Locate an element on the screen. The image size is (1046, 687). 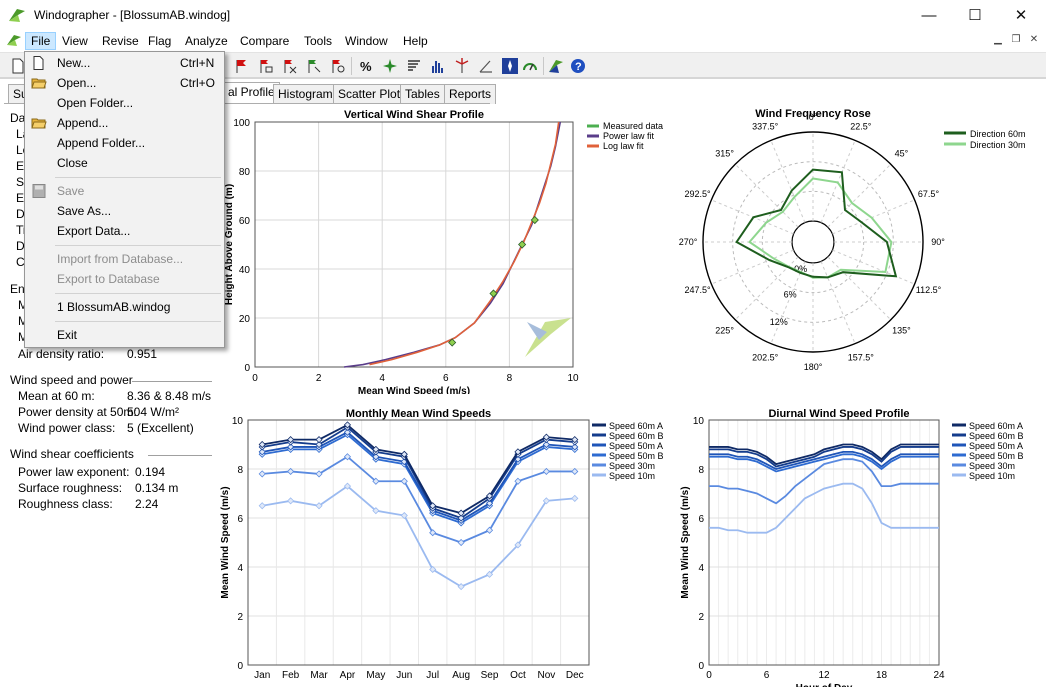
flag-search-icon is located at coordinates (338, 66).